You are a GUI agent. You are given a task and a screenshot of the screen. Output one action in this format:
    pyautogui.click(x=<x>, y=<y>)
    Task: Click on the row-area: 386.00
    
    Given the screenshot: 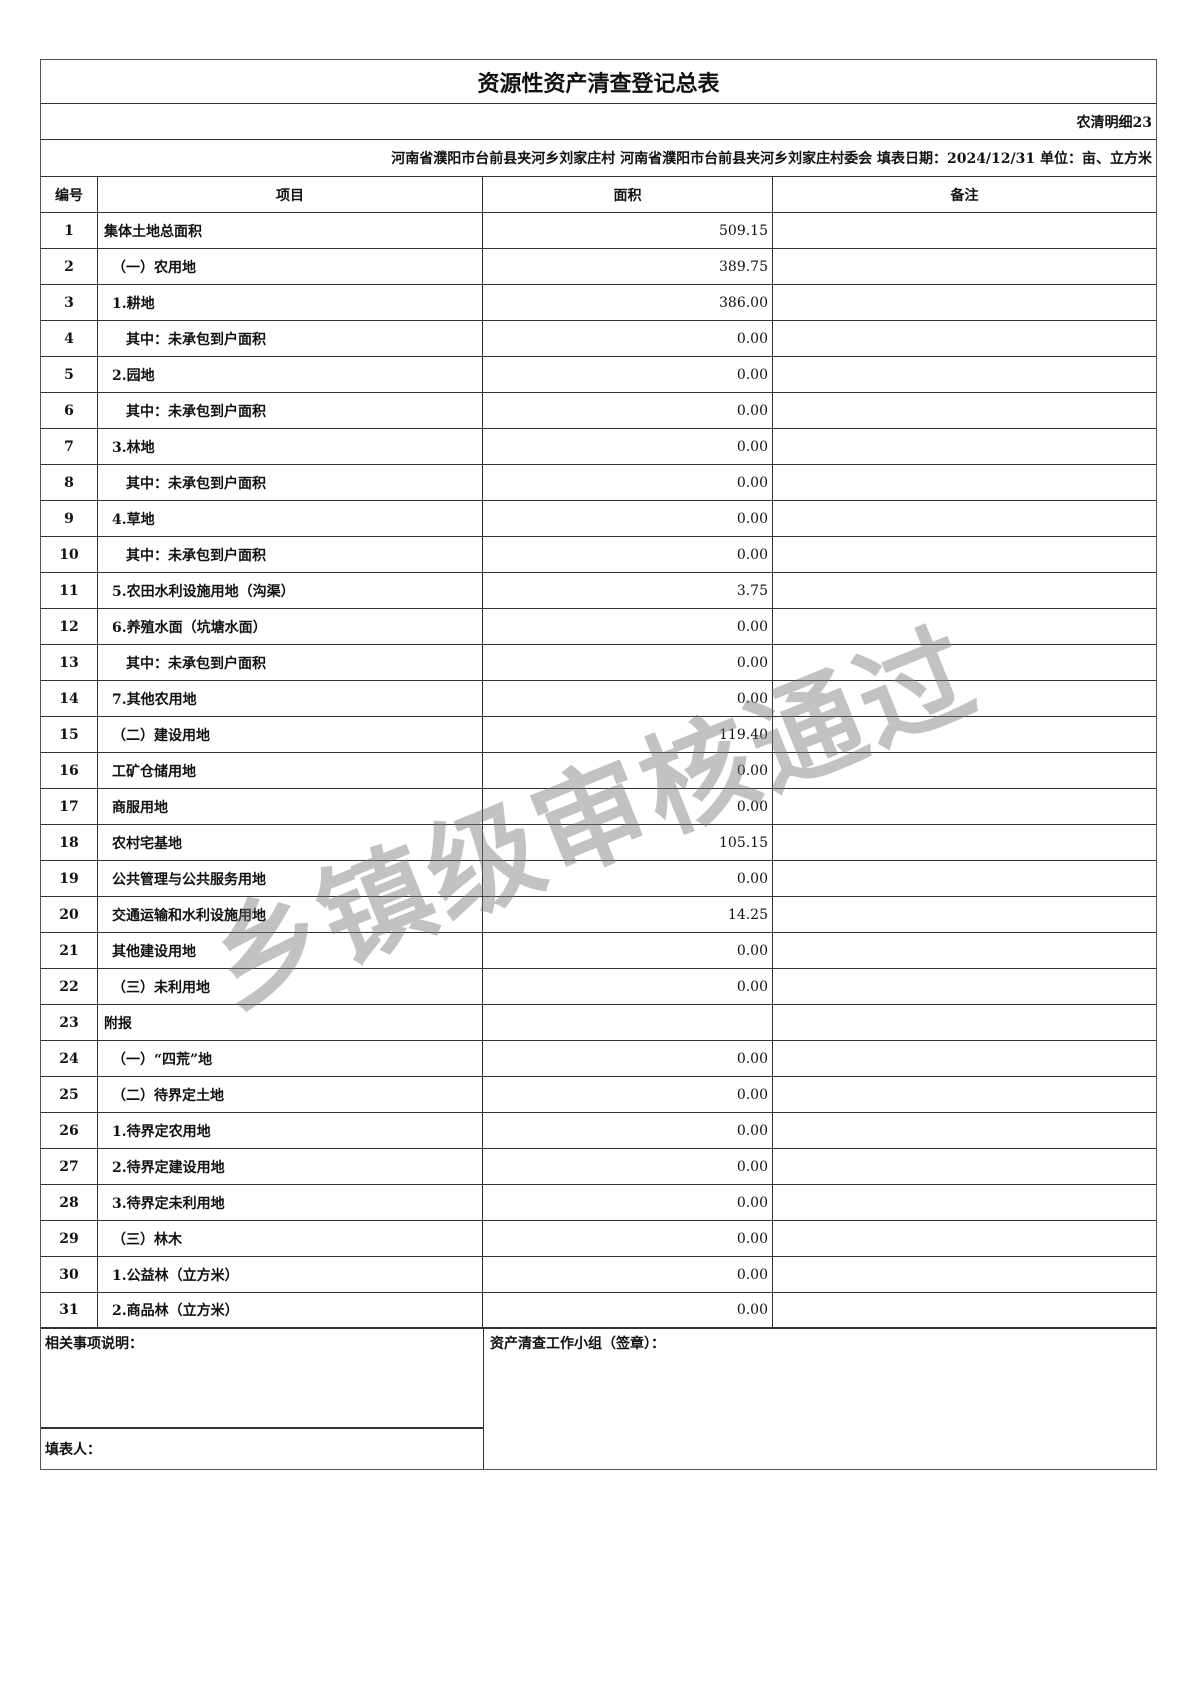 What is the action you would take?
    pyautogui.click(x=628, y=302)
    